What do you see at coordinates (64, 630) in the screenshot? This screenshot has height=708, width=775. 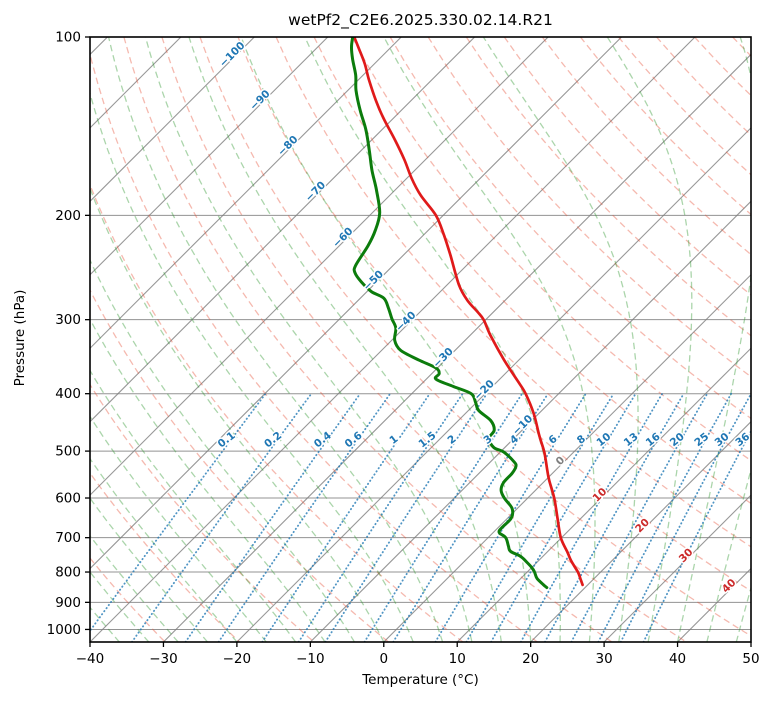 I see `y-tick-label: 1000` at bounding box center [64, 630].